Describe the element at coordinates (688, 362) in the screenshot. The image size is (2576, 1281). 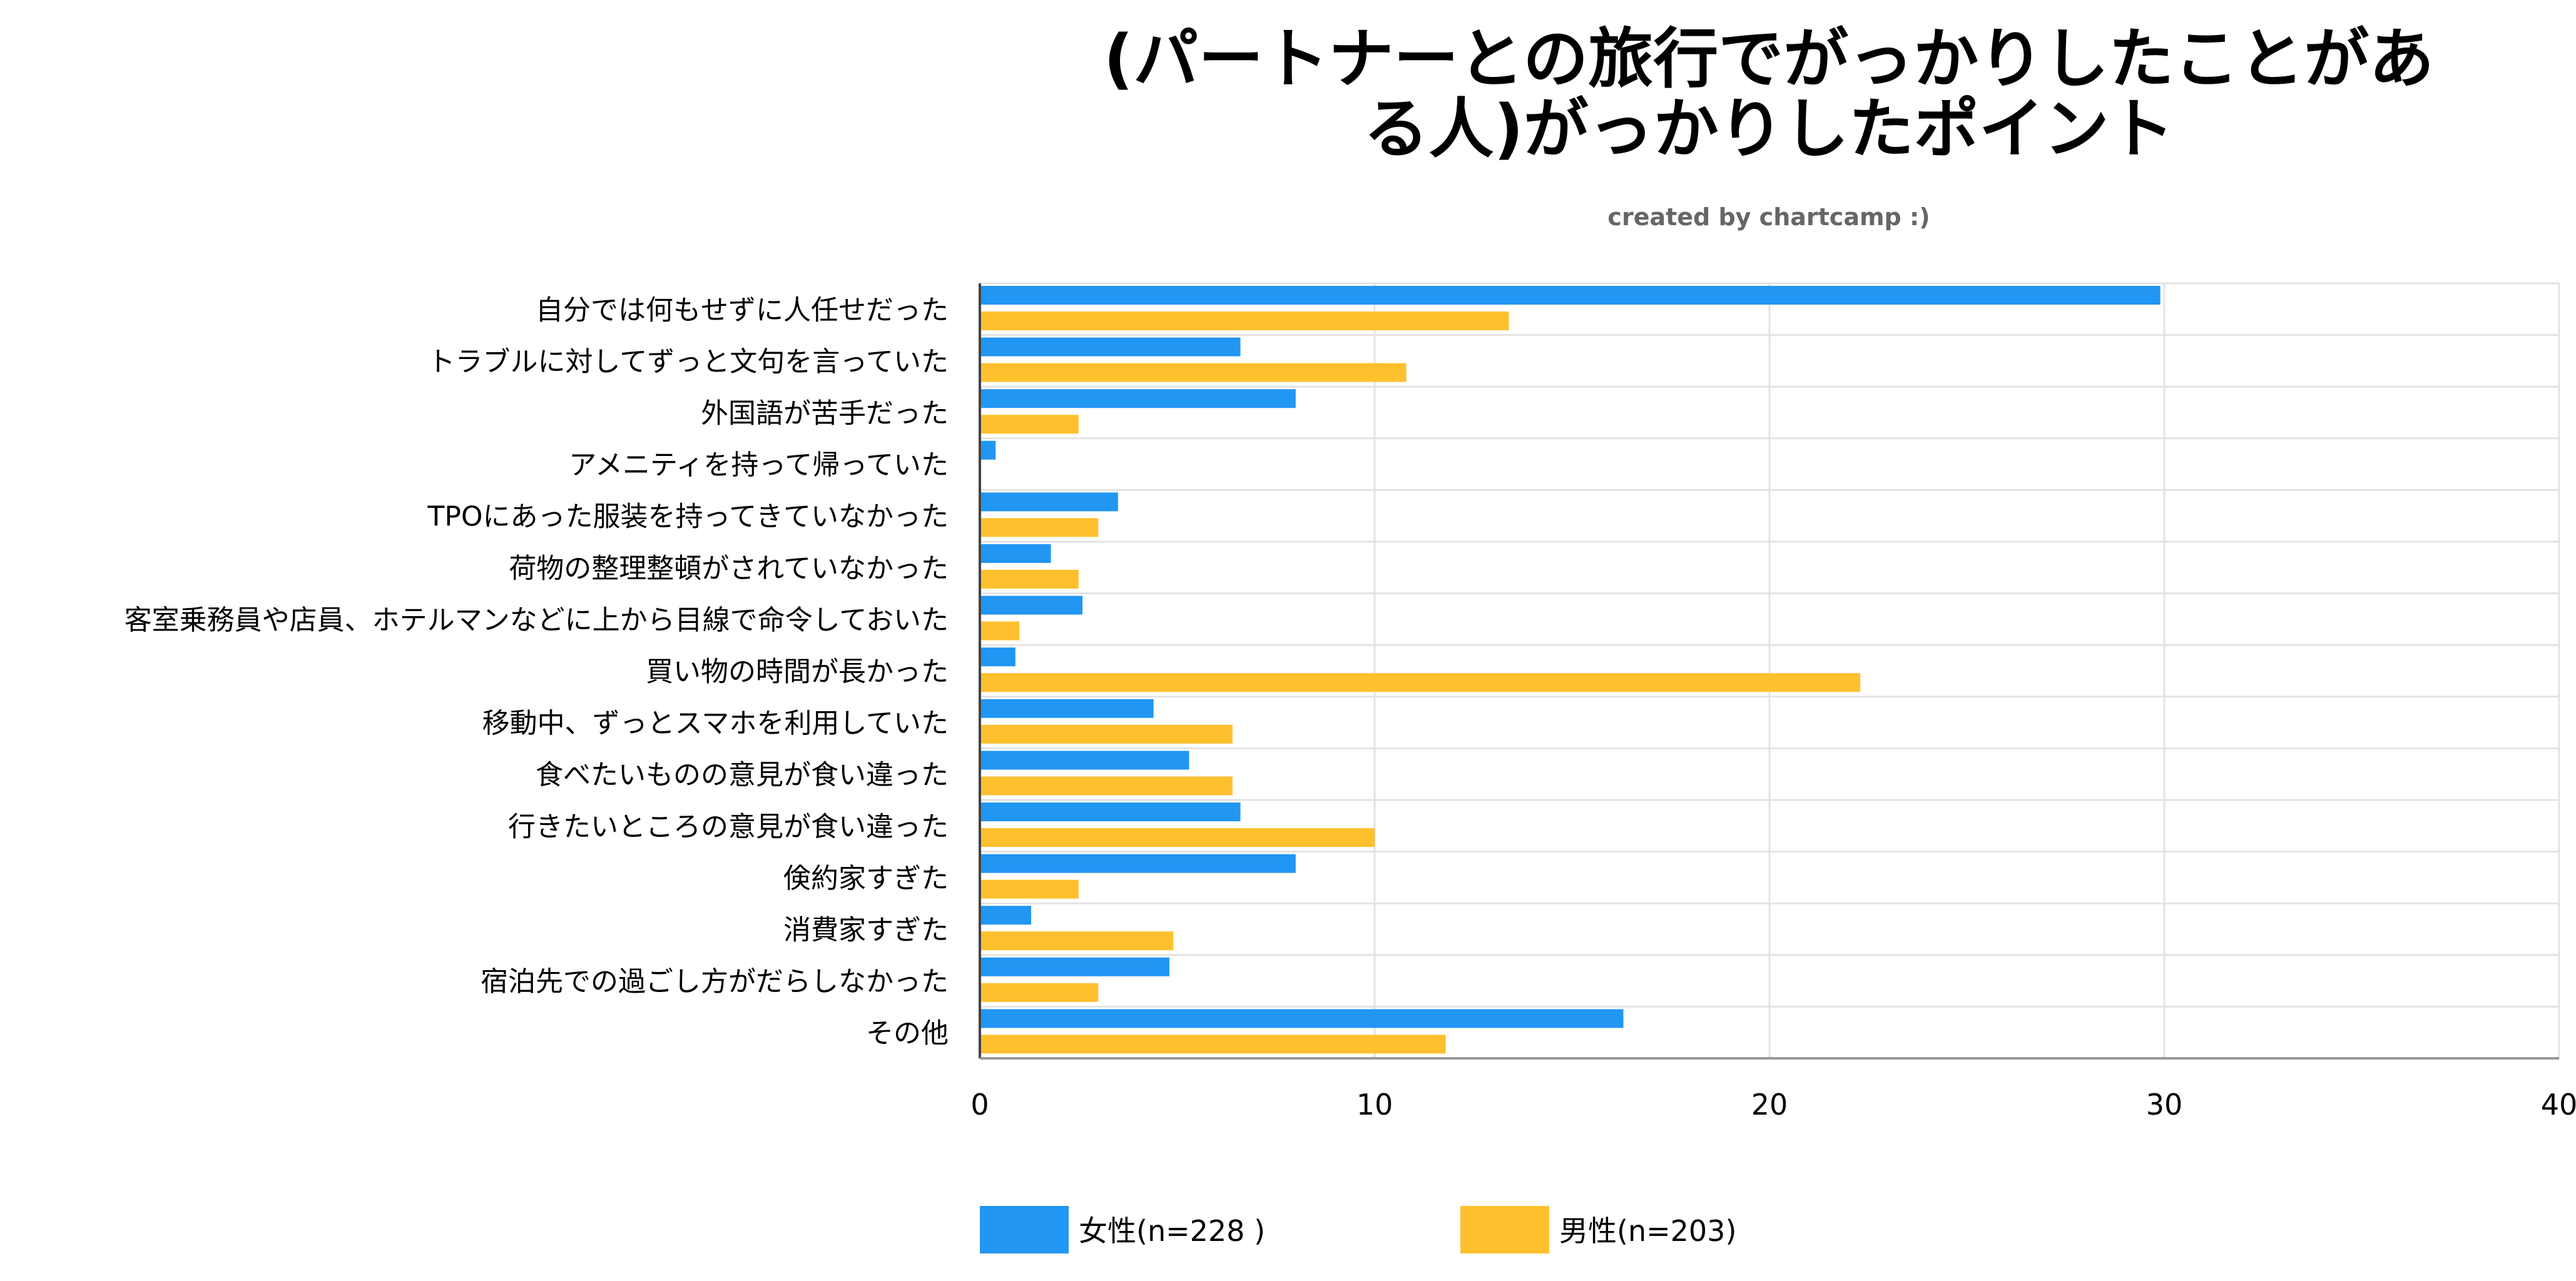
I see `category-label: トラブルに対してずっと文句を言っていた` at that location.